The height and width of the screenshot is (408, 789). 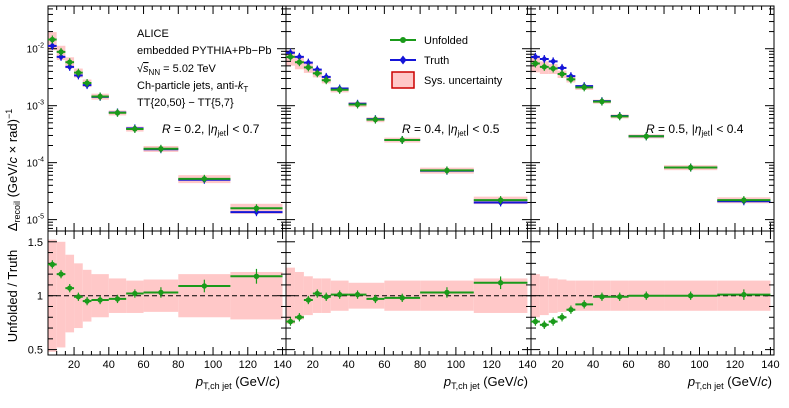 I want to click on legend: Unfolded Truth Sys. uncertainty, so click(x=446, y=62).